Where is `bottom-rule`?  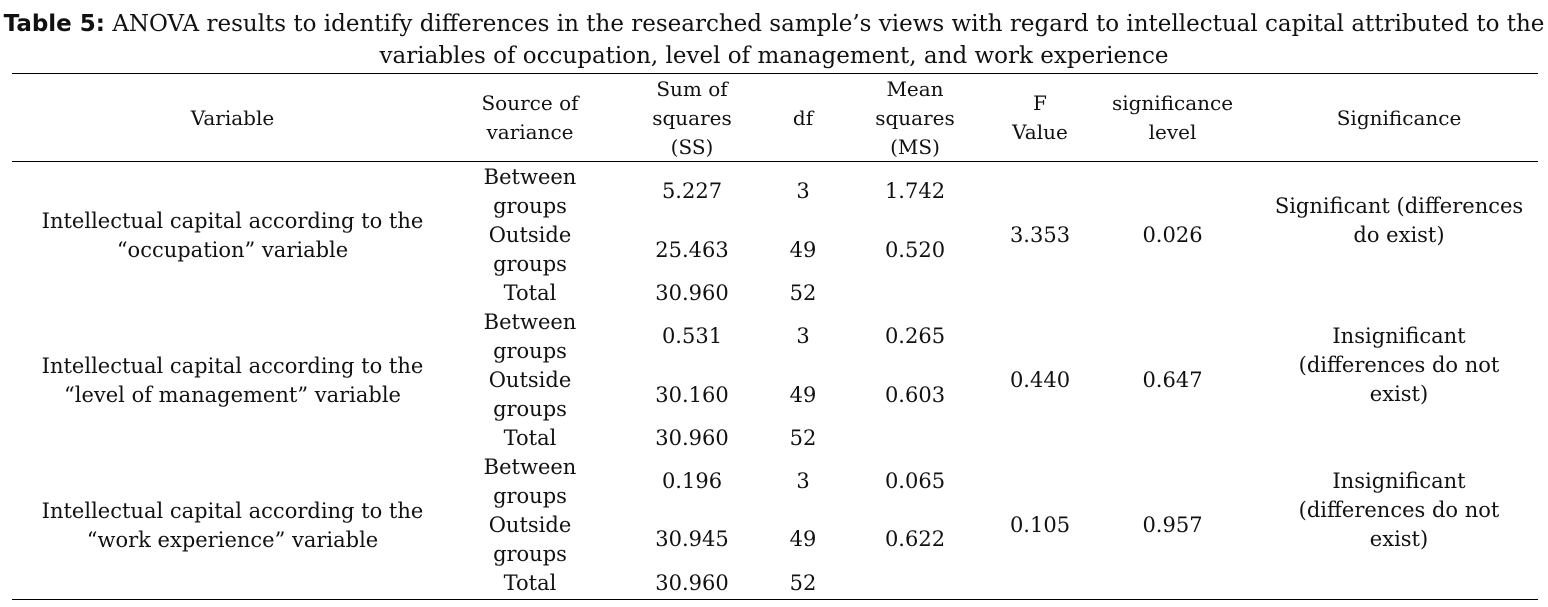
bottom-rule is located at coordinates (775, 599).